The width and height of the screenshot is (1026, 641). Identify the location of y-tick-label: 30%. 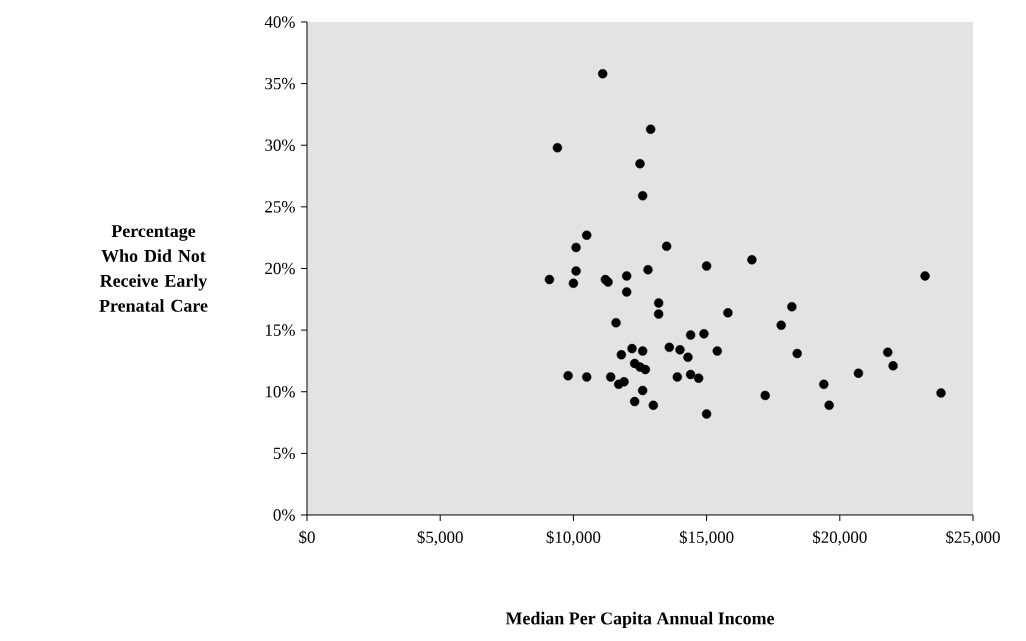
(280, 145).